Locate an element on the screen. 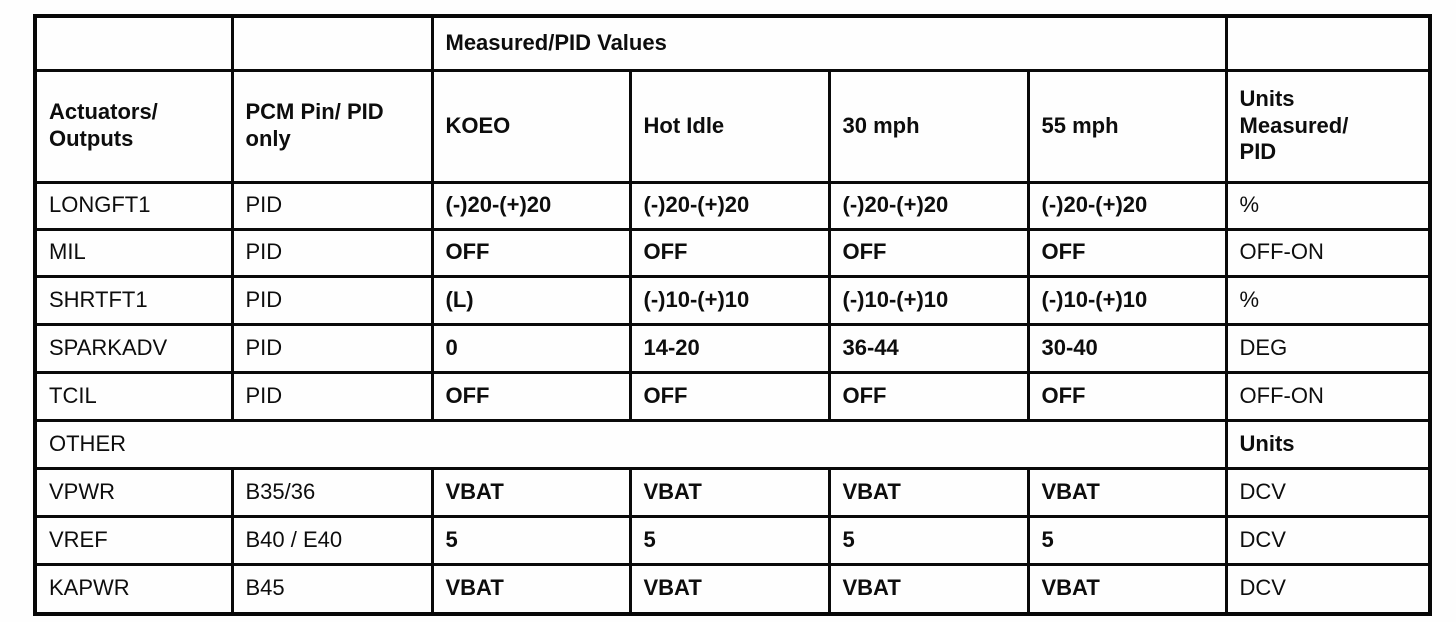 This screenshot has width=1456, height=622. cell-kapwr-30-mph: VBAT is located at coordinates (928, 589).